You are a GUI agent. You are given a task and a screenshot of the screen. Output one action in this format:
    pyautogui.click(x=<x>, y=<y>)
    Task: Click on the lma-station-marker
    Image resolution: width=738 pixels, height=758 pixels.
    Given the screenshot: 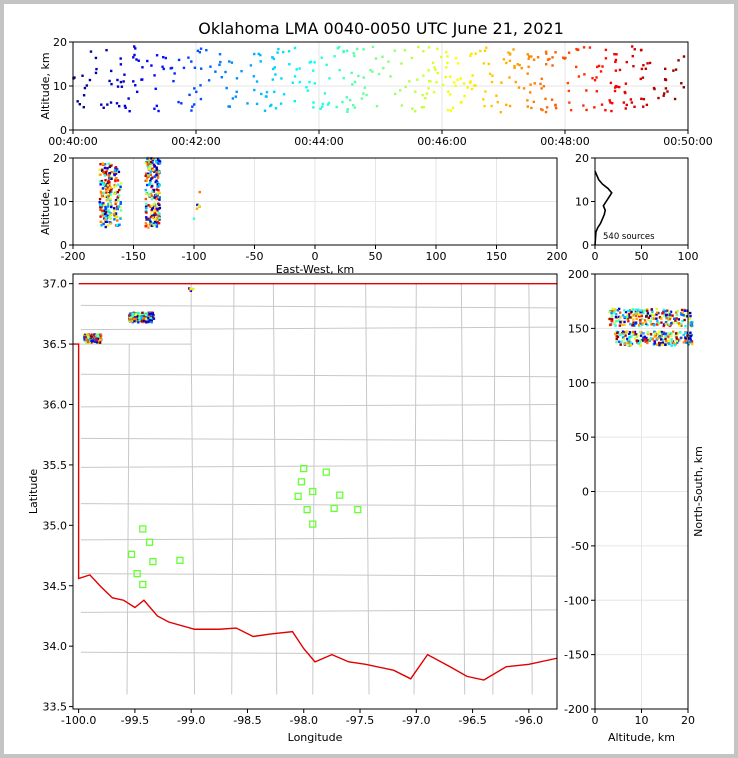 What is the action you would take?
    pyautogui.click(x=298, y=496)
    